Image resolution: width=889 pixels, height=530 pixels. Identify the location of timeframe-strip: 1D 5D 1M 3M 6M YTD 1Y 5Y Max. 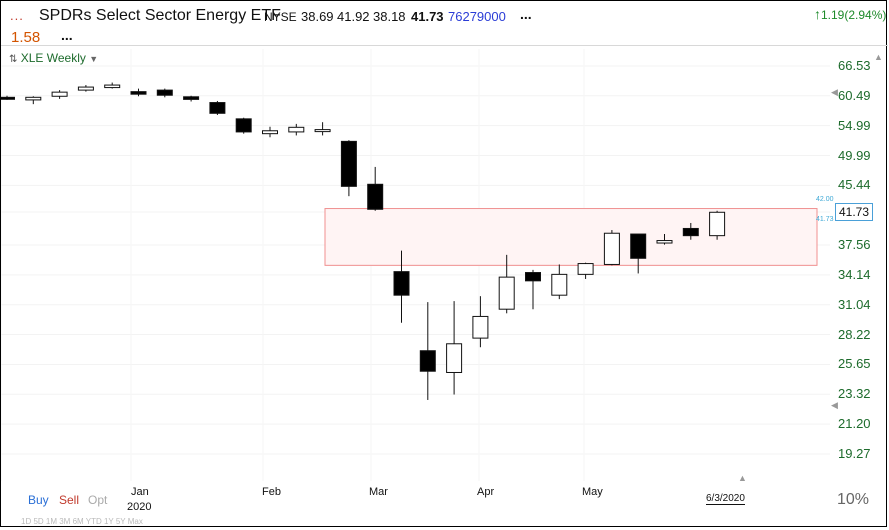
(82, 521).